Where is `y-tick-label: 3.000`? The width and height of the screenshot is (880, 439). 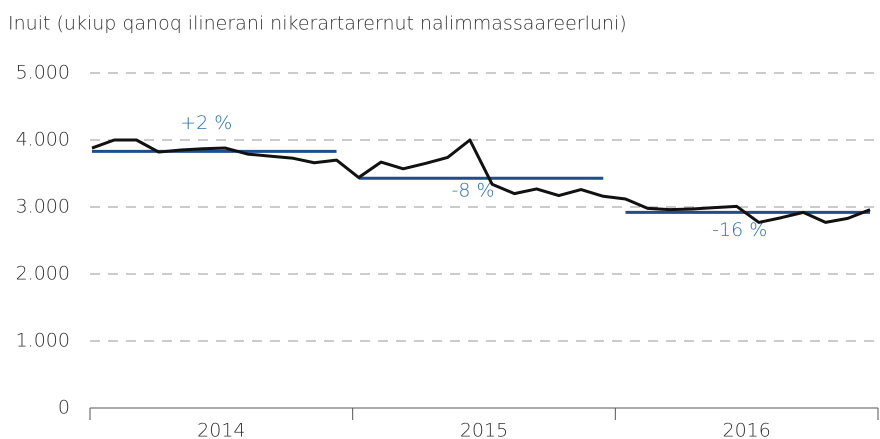 y-tick-label: 3.000 is located at coordinates (43, 207).